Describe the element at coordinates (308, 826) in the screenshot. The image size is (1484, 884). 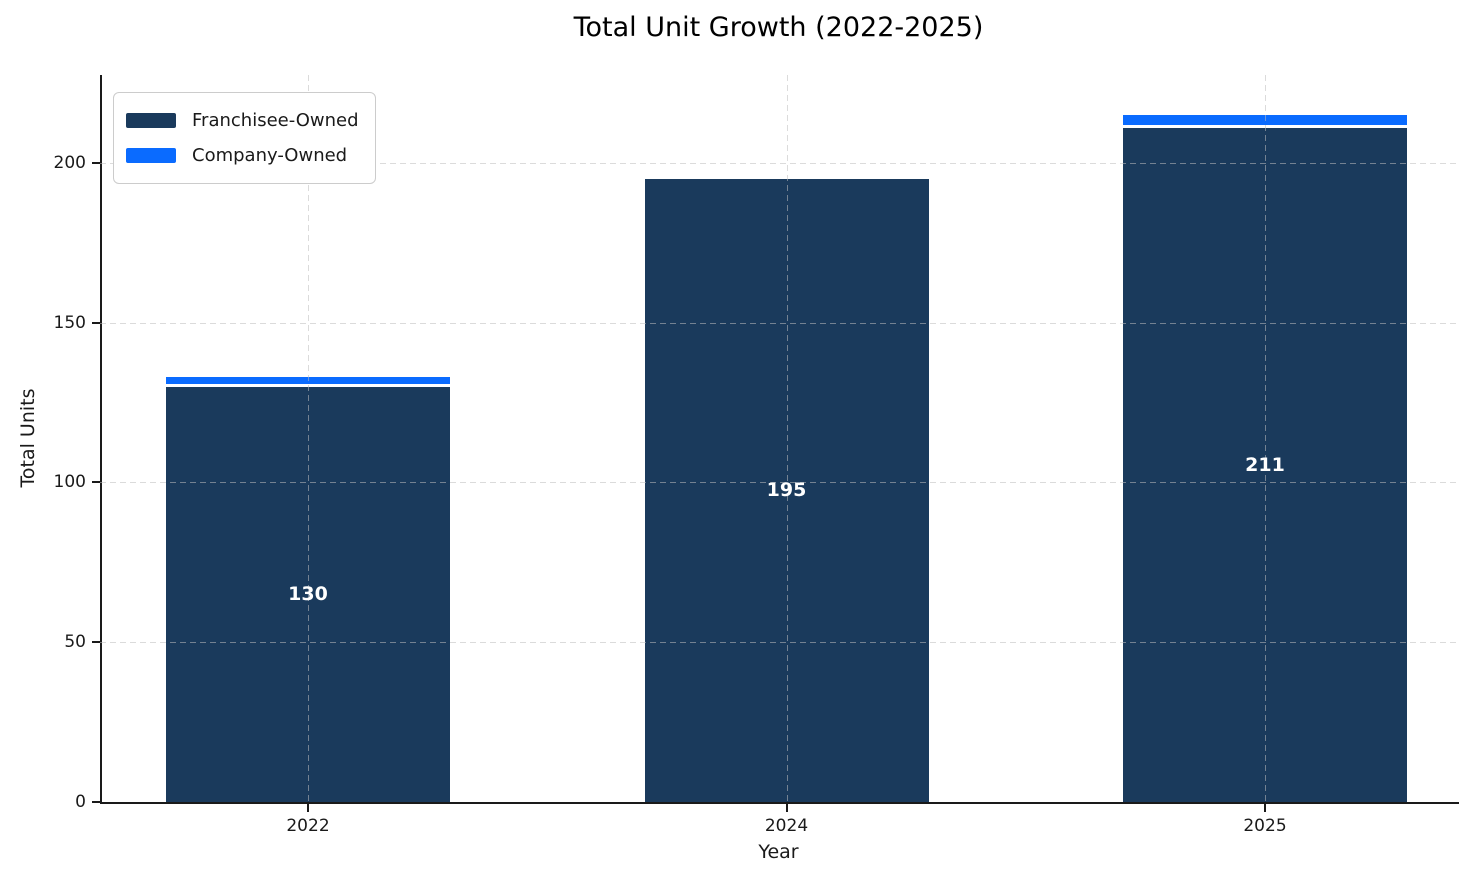
I see `x-tick-label: 2022` at that location.